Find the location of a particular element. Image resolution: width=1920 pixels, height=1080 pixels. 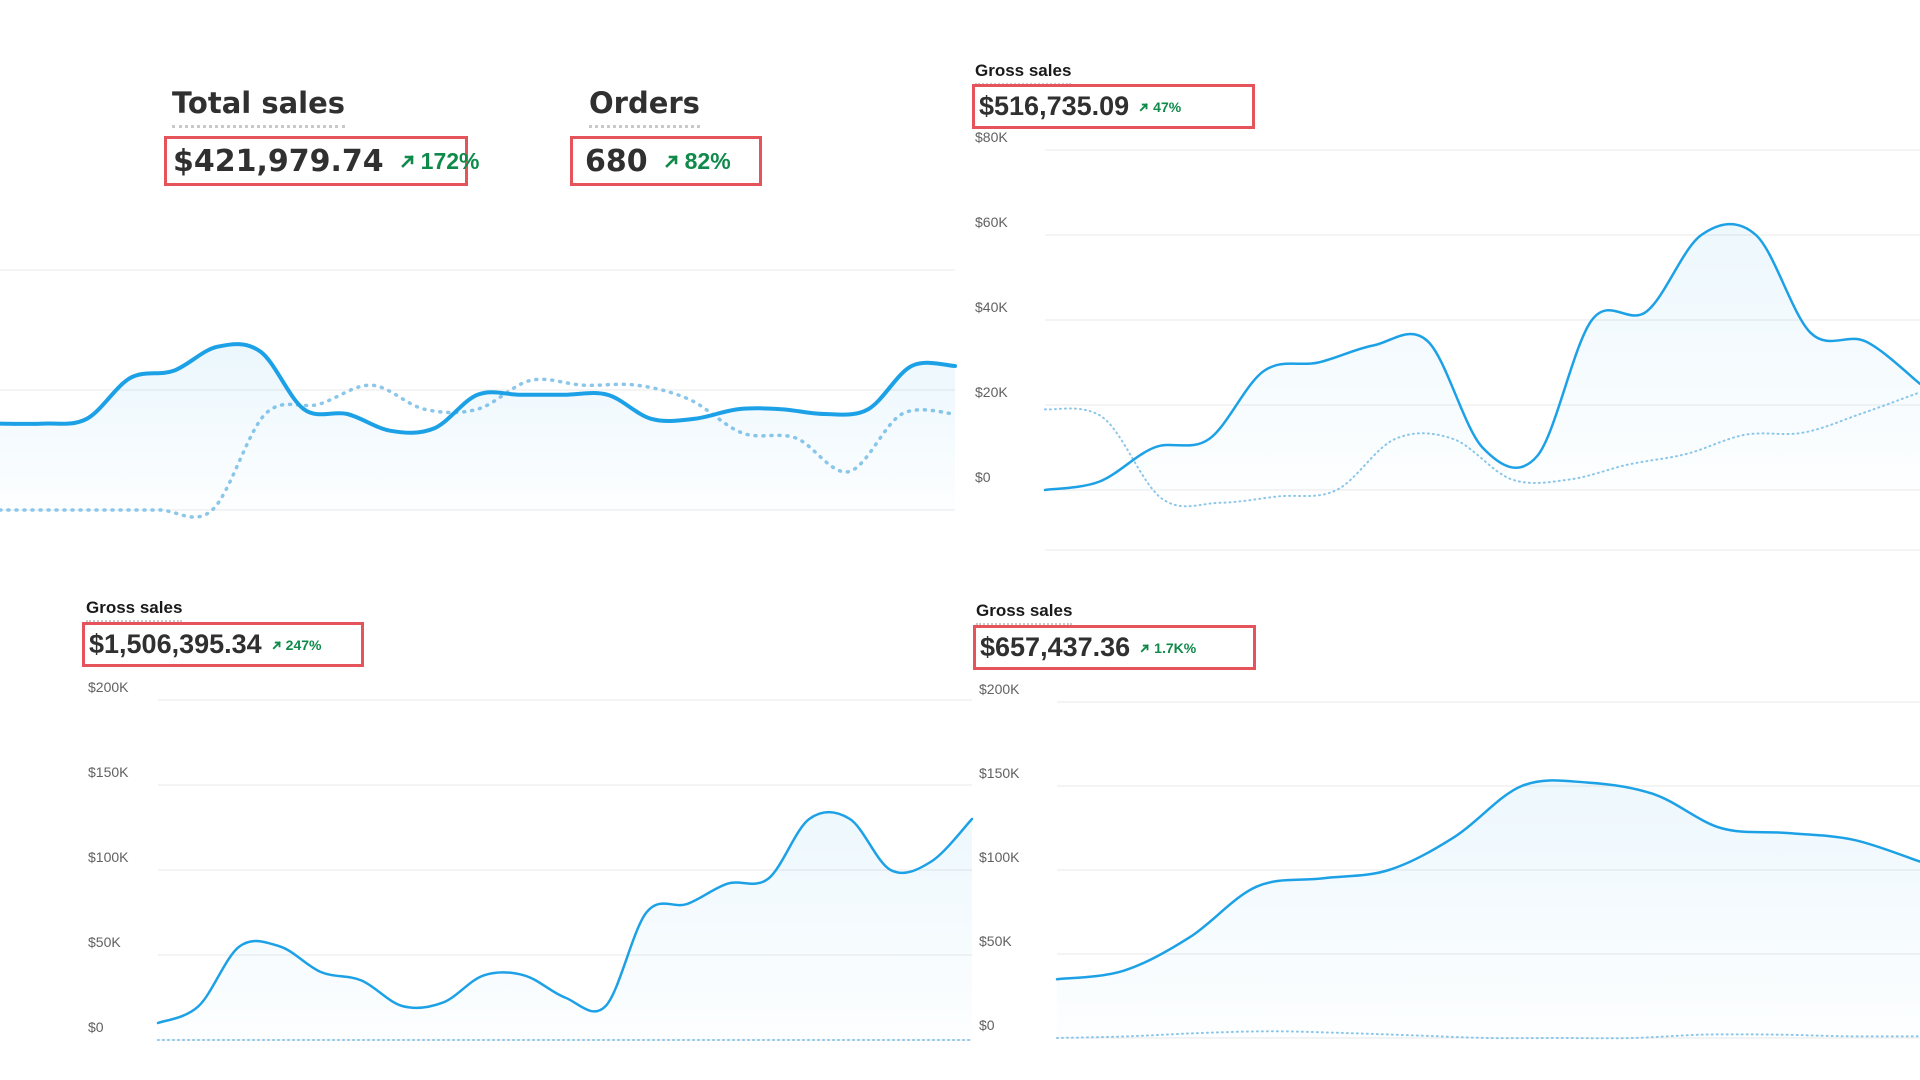

orders-value: 680 is located at coordinates (616, 161).